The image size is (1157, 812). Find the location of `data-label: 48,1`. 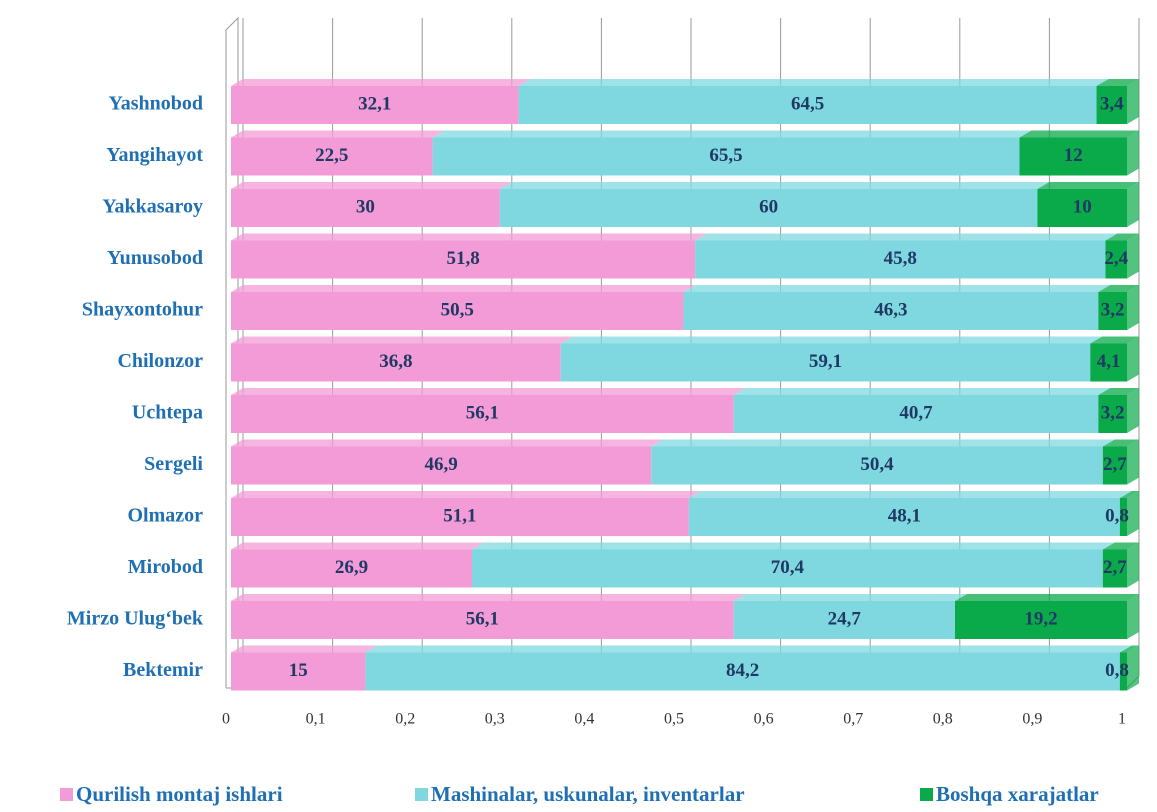

data-label: 48,1 is located at coordinates (904, 515).